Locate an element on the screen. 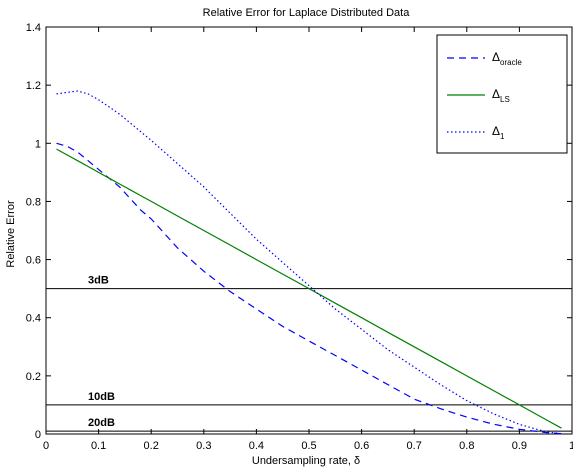  x-tick-label: 0.3 is located at coordinates (203, 446).